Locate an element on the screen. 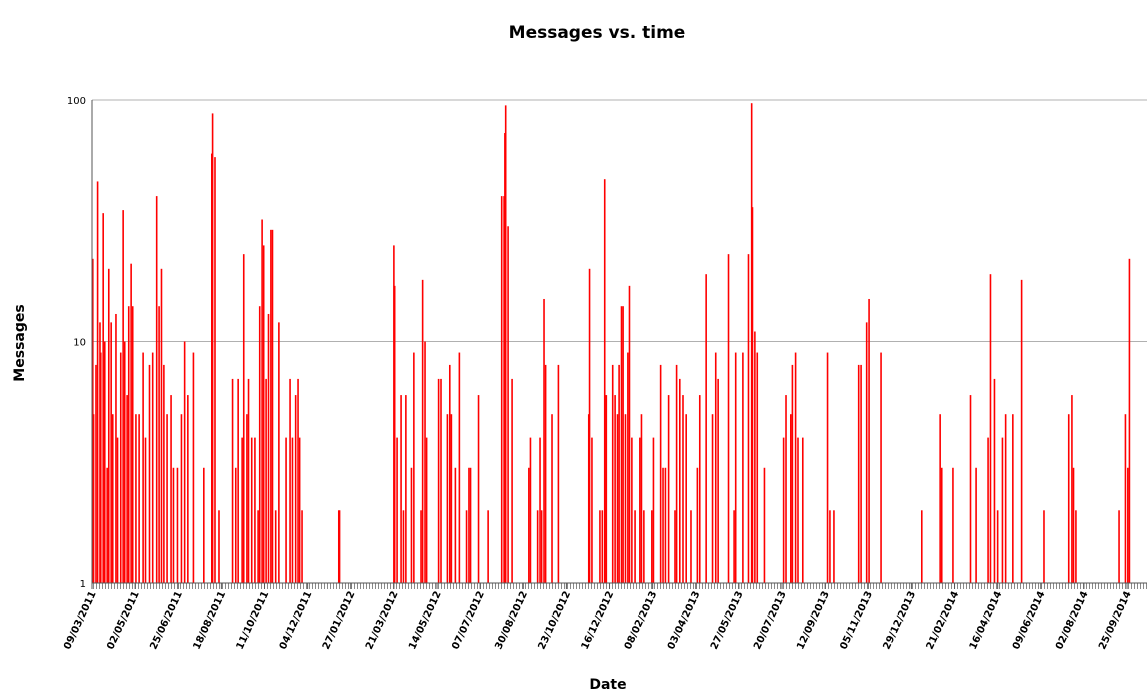  x-tick-label: 21/02/2014 is located at coordinates (943, 621).